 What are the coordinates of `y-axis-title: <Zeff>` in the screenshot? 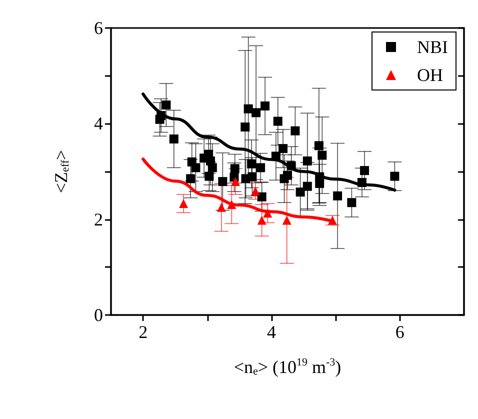 It's located at (61, 172).